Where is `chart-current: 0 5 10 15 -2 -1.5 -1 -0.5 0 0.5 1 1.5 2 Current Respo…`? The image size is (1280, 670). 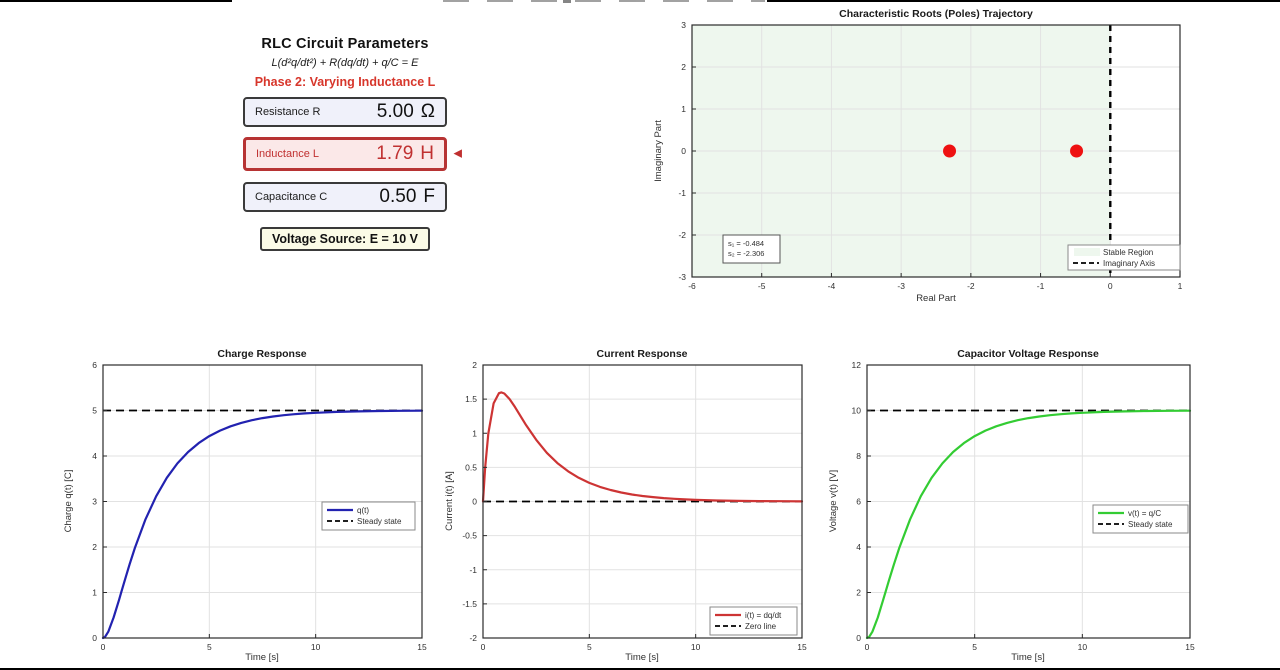 chart-current: 0 5 10 15 -2 -1.5 -1 -0.5 0 0.5 1 1.5 2 Current Respo… is located at coordinates (625, 505).